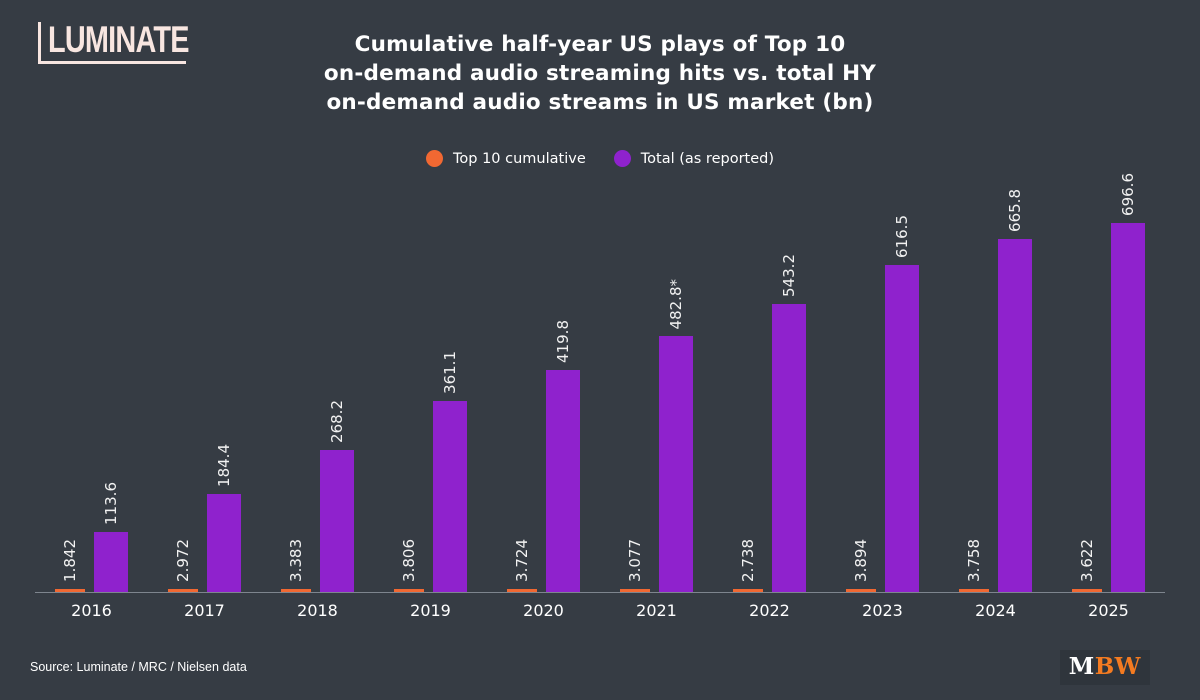  What do you see at coordinates (204, 610) in the screenshot?
I see `x-axis-label-2017: 2017` at bounding box center [204, 610].